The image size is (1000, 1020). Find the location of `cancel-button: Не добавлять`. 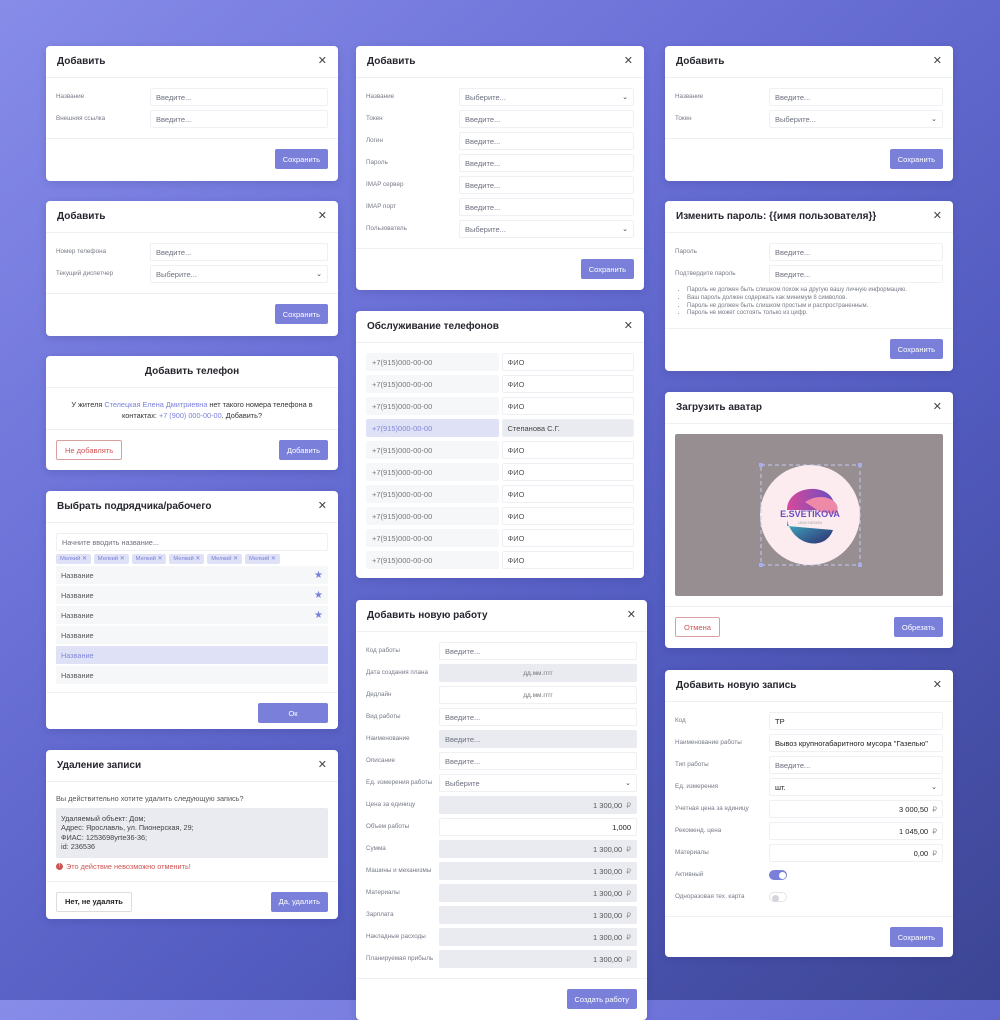

cancel-button: Не добавлять is located at coordinates (89, 450).